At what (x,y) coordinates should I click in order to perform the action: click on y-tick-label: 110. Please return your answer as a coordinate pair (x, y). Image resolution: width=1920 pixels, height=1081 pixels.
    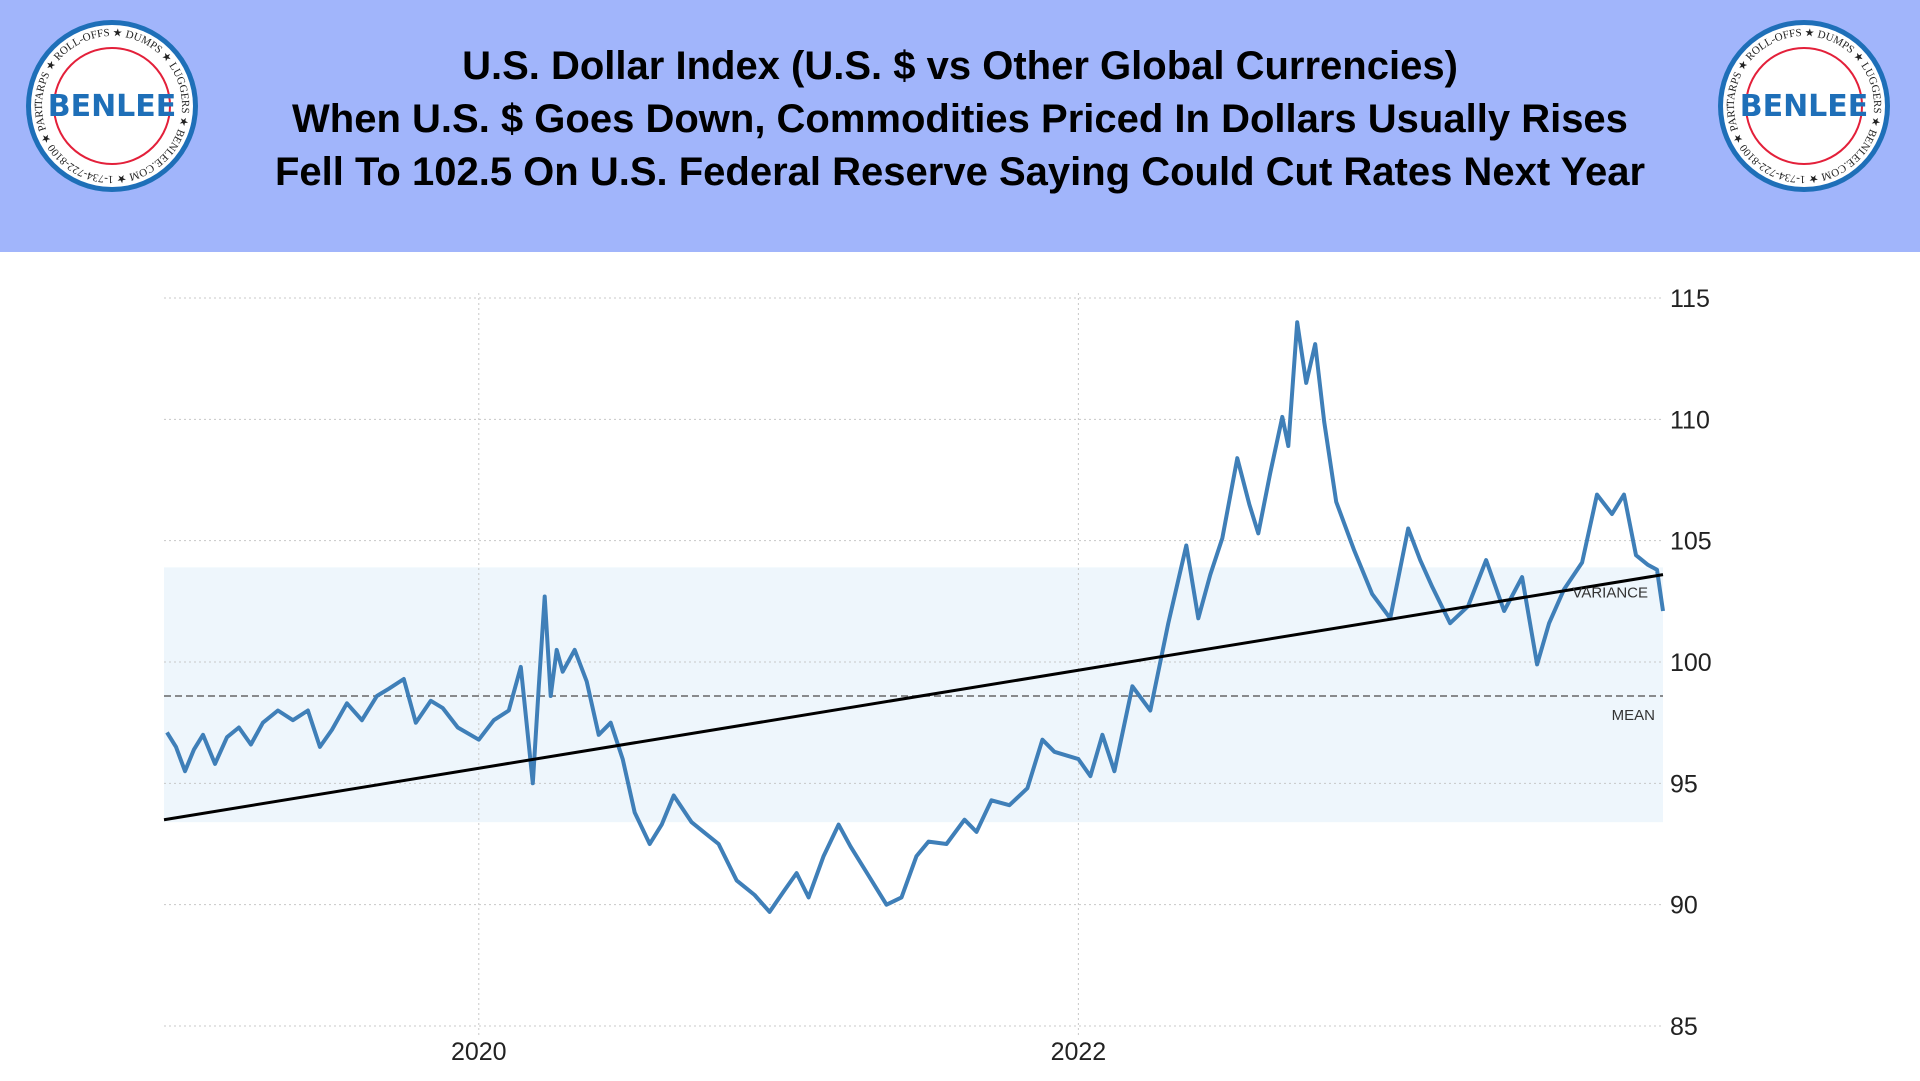
    Looking at the image, I should click on (1690, 420).